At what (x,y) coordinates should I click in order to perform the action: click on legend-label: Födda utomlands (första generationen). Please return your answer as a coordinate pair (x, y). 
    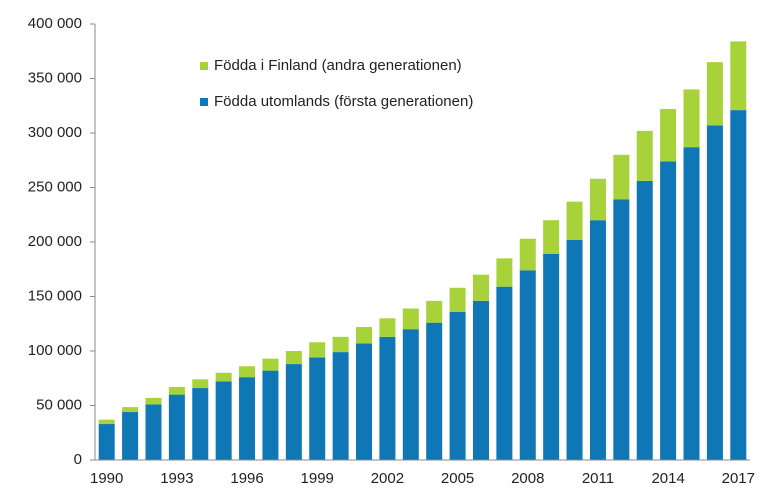
    Looking at the image, I should click on (343, 101).